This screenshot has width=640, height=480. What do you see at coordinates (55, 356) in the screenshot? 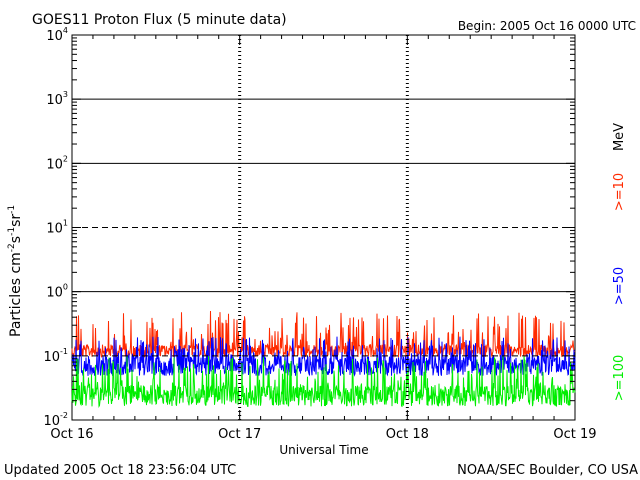
I see `y-tick-label: 10⁻¹` at bounding box center [55, 356].